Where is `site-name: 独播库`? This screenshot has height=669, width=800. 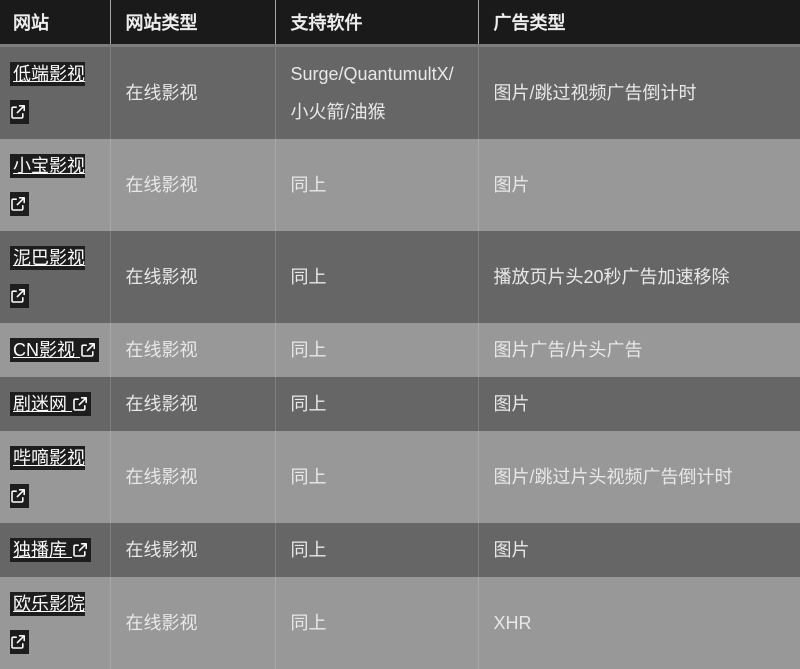
site-name: 独播库 is located at coordinates (40, 550).